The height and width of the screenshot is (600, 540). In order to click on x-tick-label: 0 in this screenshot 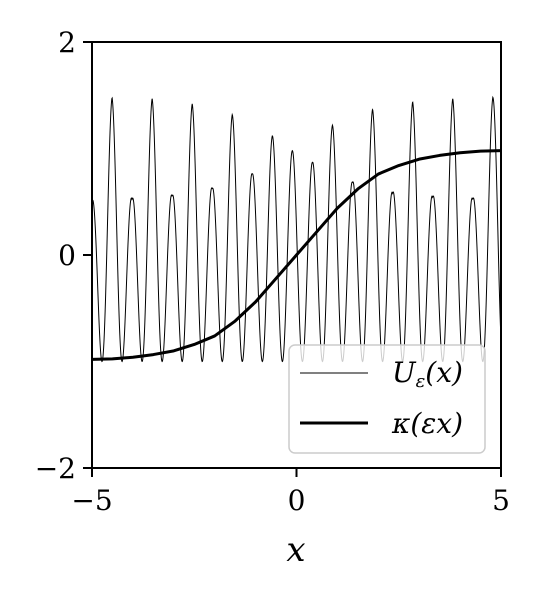, I will do `click(297, 500)`.